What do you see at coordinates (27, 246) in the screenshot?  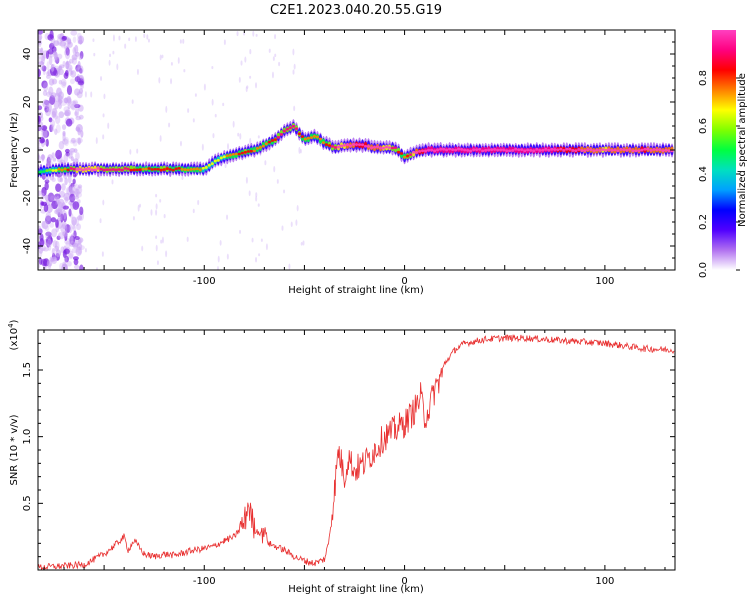 I see `y-tick-label: -40` at bounding box center [27, 246].